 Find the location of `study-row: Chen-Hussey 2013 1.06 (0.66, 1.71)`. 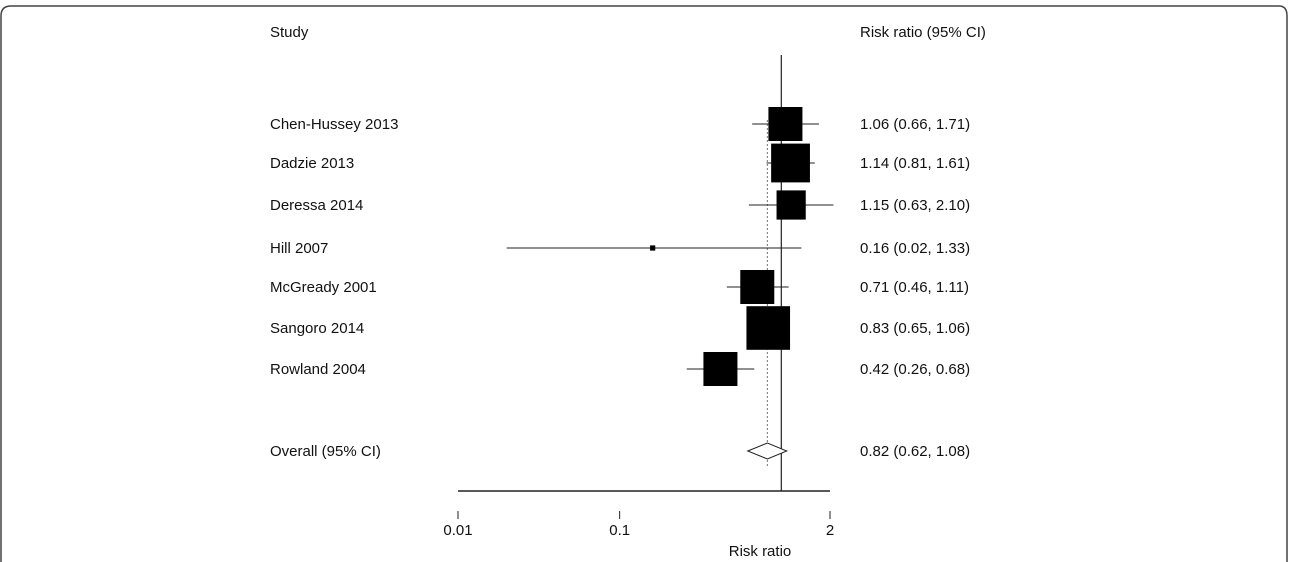

study-row: Chen-Hussey 2013 1.06 (0.66, 1.71) is located at coordinates (620, 124).